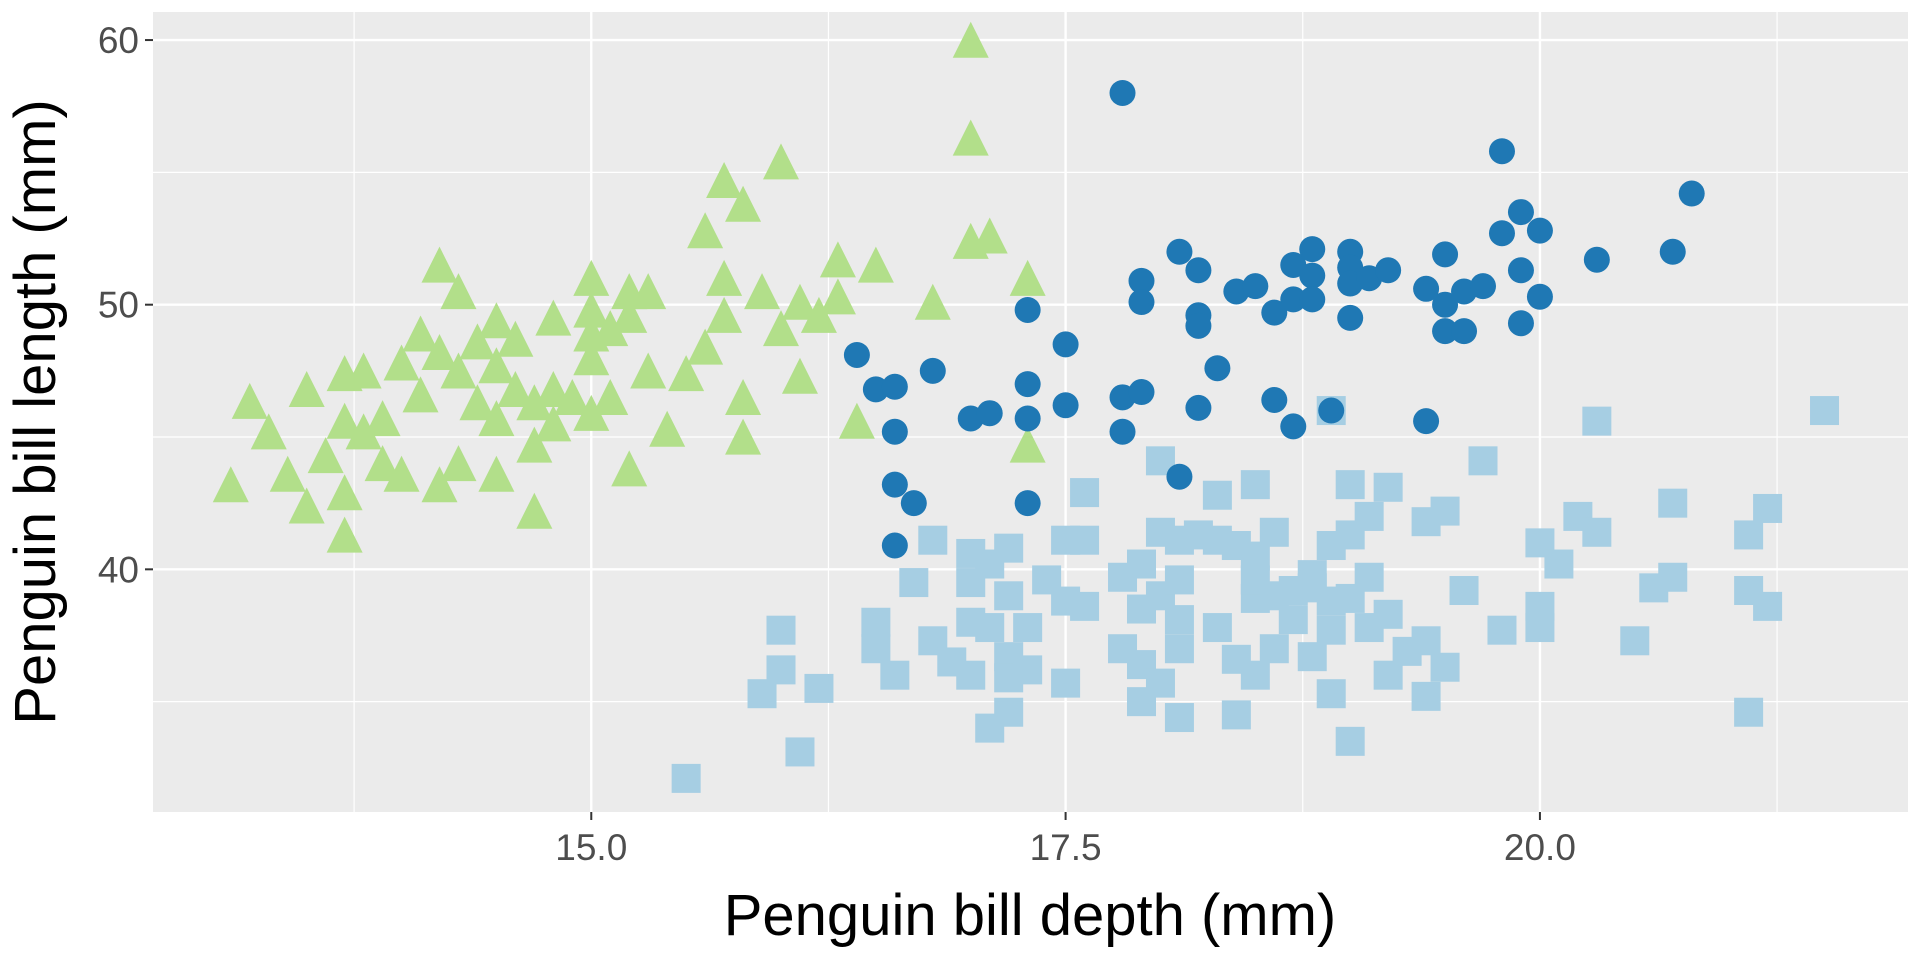 The image size is (1920, 960). What do you see at coordinates (118, 305) in the screenshot?
I see `y-tick-label: 50` at bounding box center [118, 305].